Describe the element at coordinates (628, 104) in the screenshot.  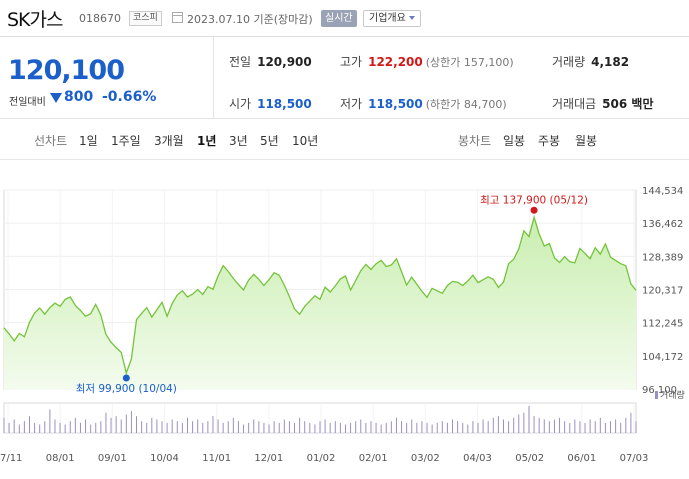
I see `turnover-value: 506 백만` at that location.